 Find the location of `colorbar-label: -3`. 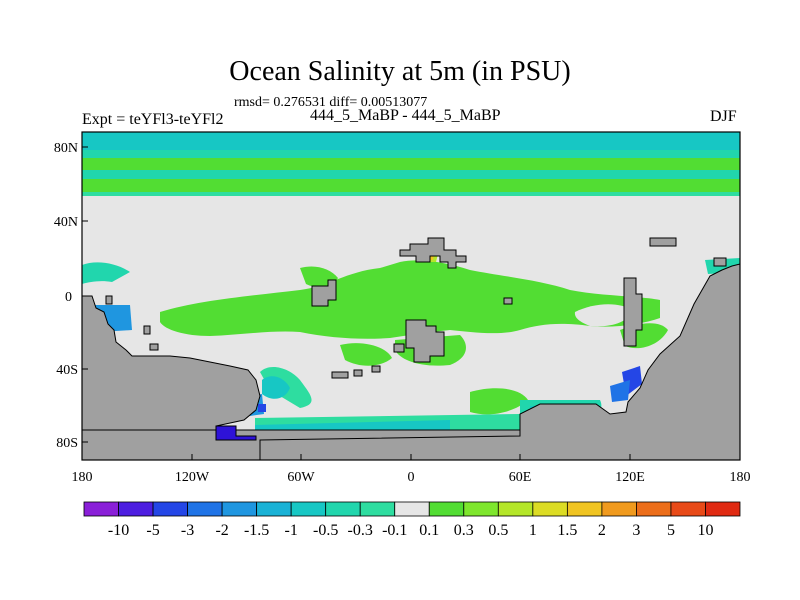

colorbar-label: -3 is located at coordinates (187, 530).